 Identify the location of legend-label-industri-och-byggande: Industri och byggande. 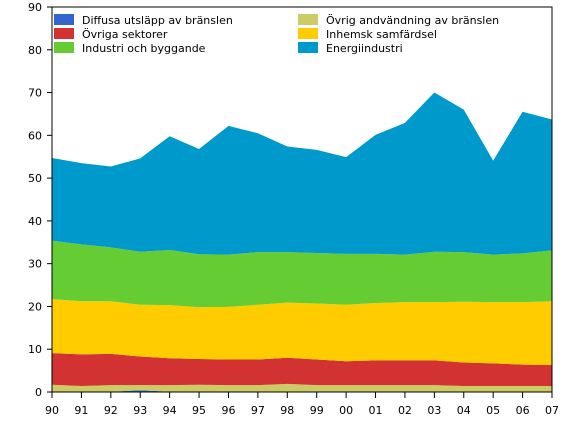
(144, 48).